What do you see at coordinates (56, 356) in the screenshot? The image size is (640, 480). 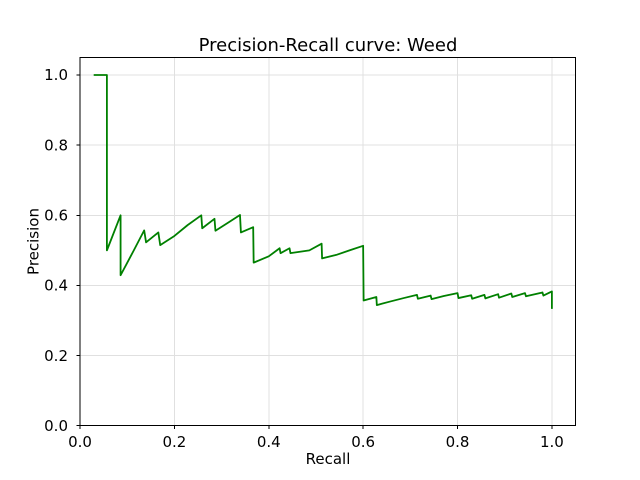 I see `y-tick-label: 0.2` at bounding box center [56, 356].